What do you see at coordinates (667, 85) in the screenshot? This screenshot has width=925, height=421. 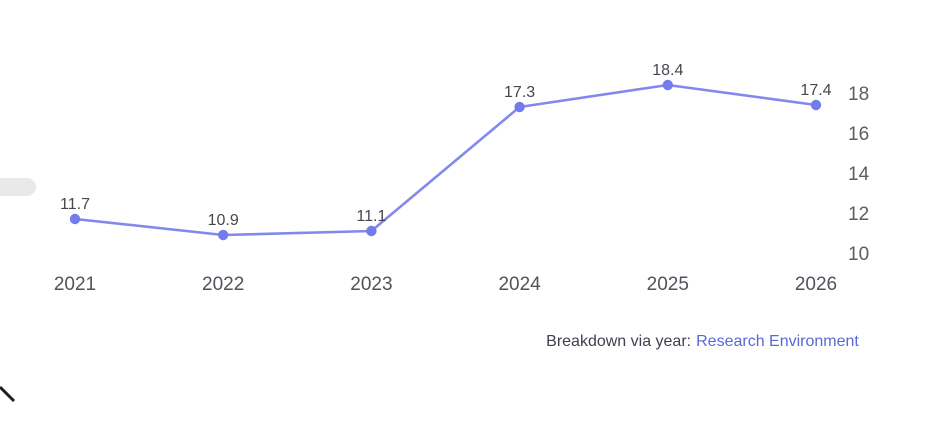 I see `data-point-2025` at bounding box center [667, 85].